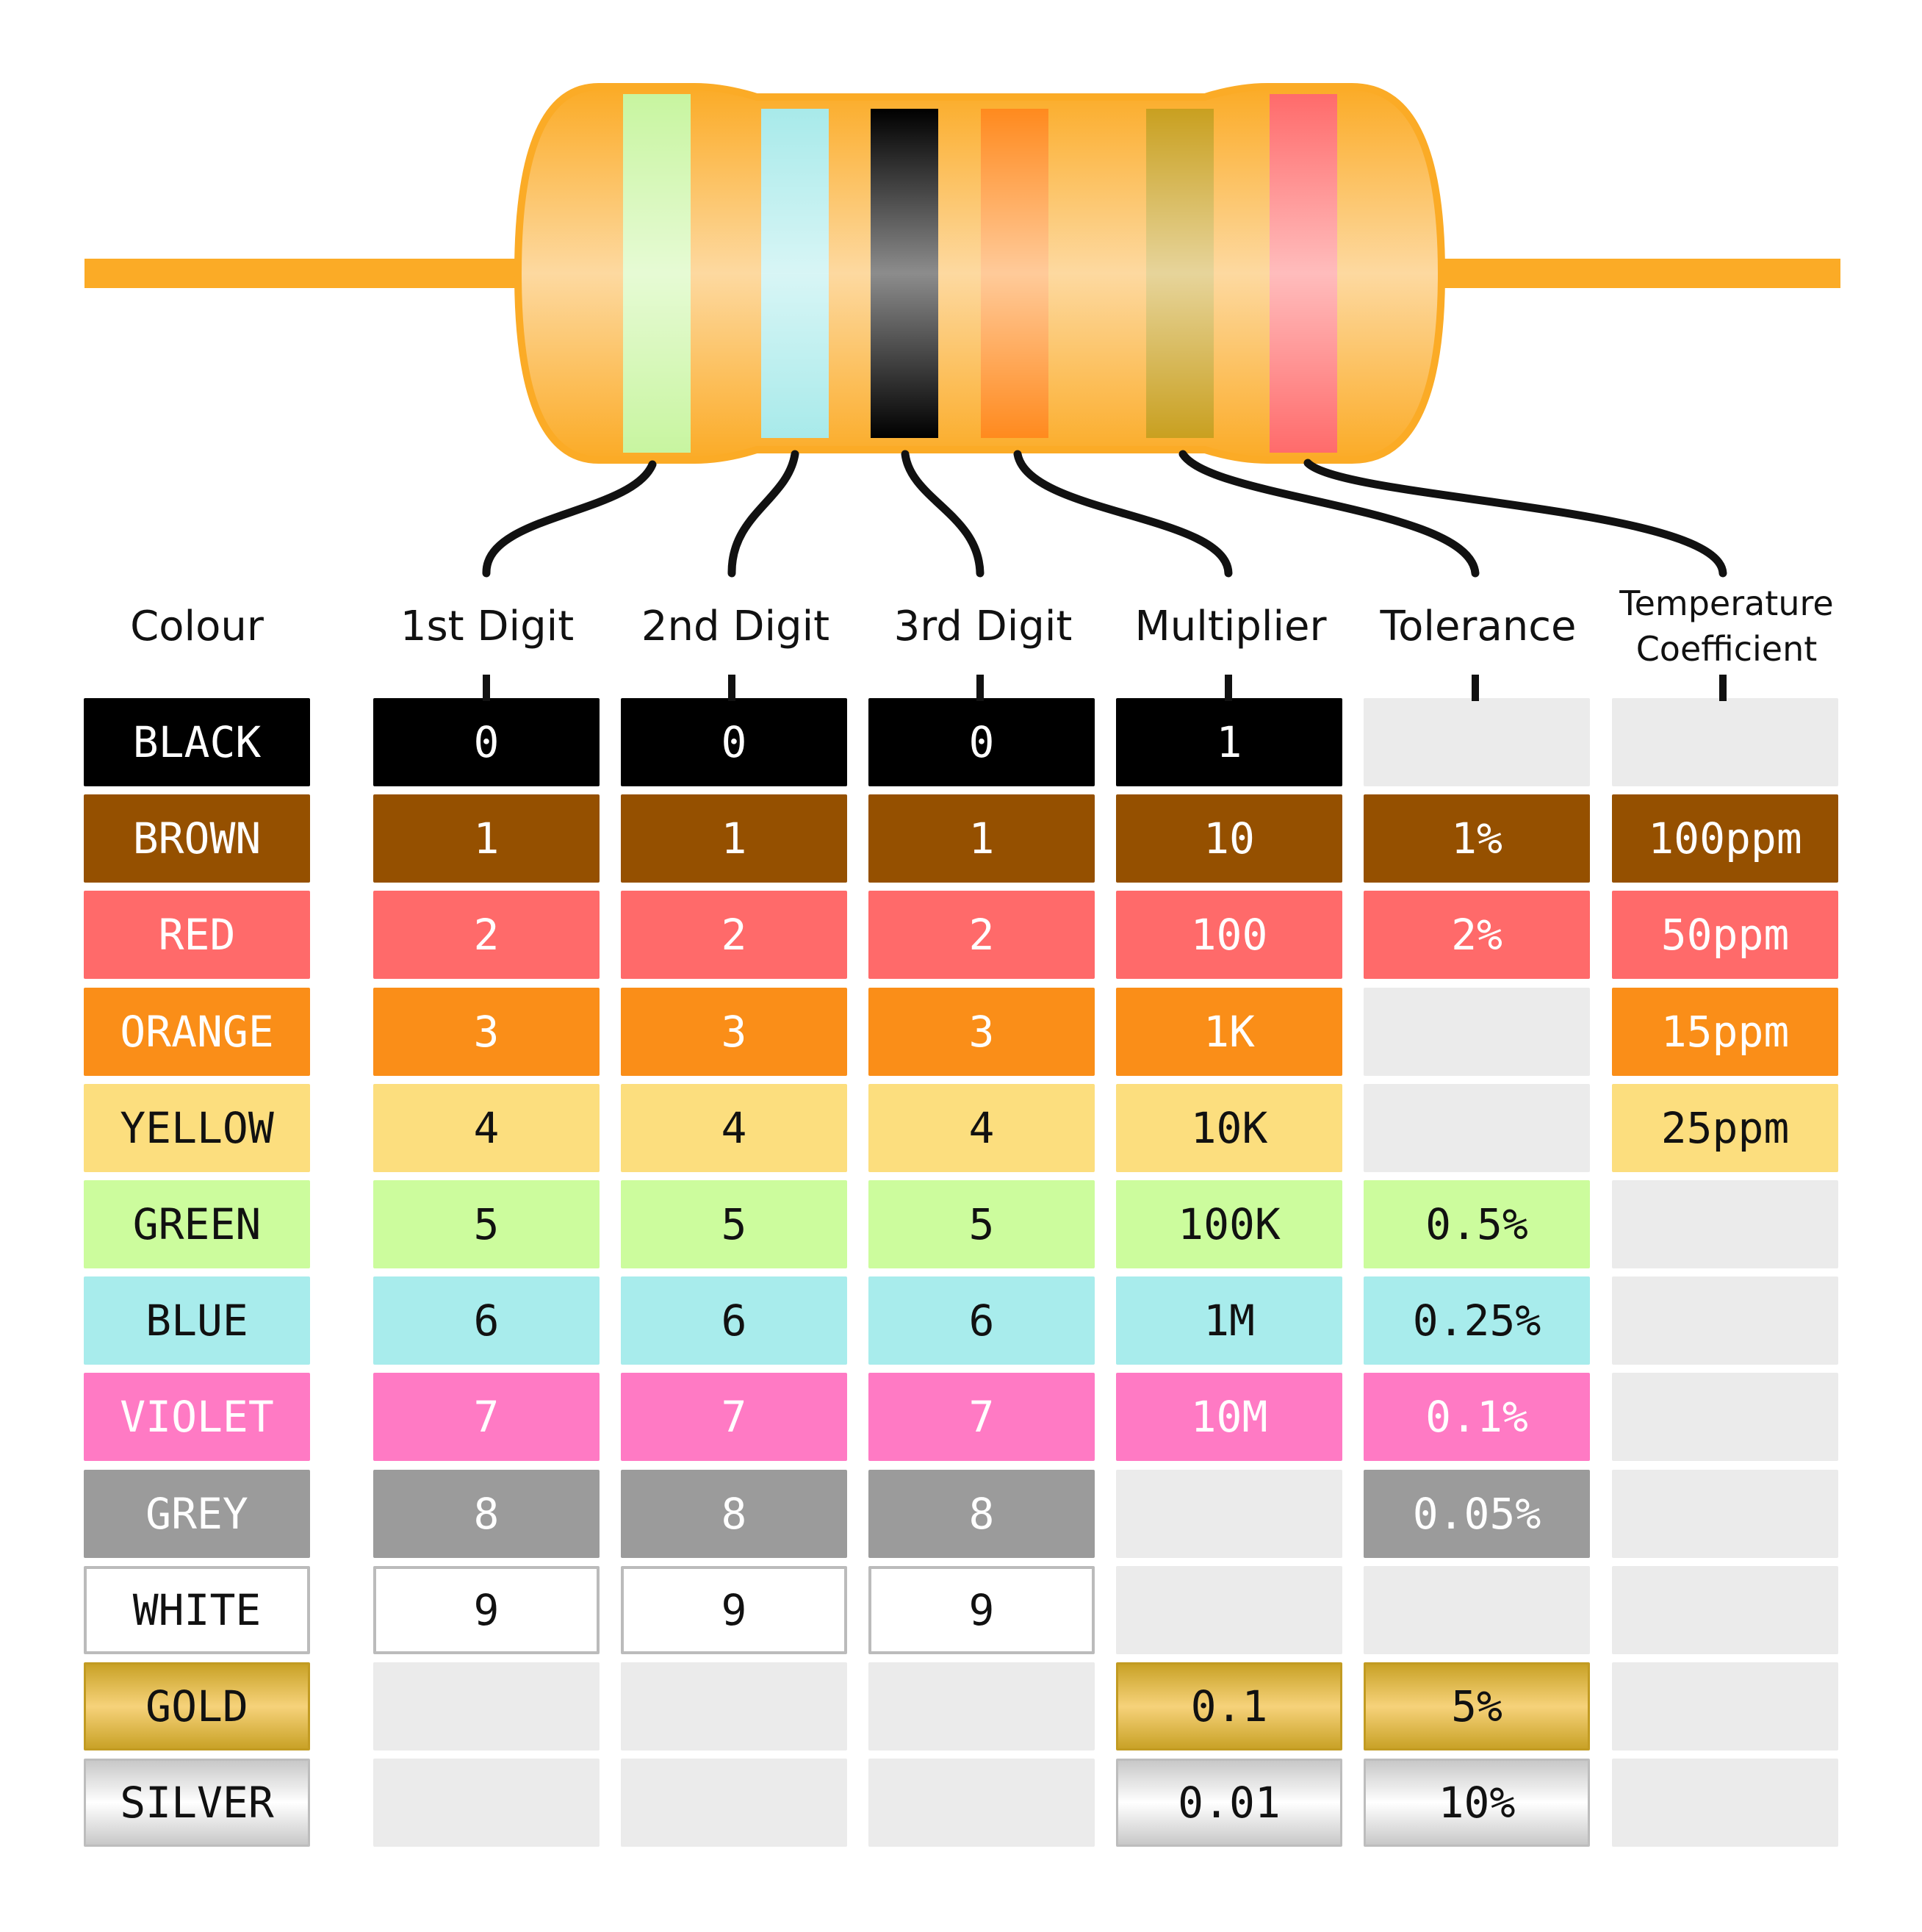 The image size is (1922, 1932). I want to click on value-cell-d2: 3, so click(734, 1031).